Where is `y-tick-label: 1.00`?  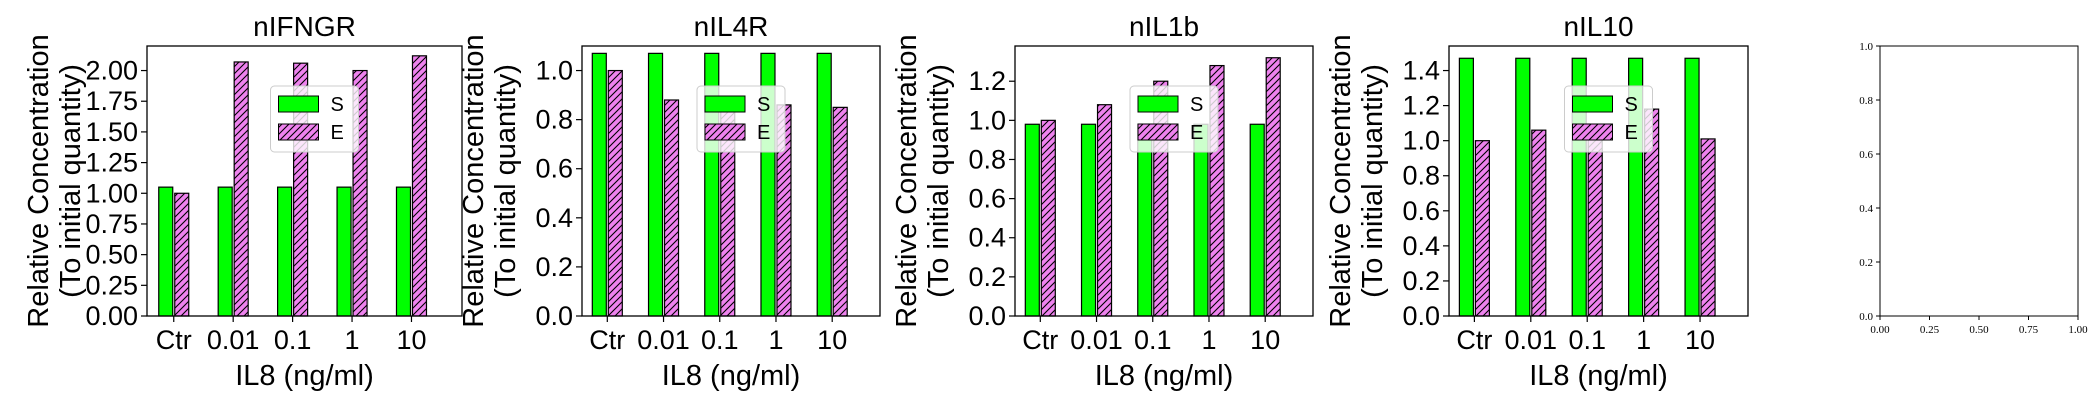 y-tick-label: 1.00 is located at coordinates (111, 193).